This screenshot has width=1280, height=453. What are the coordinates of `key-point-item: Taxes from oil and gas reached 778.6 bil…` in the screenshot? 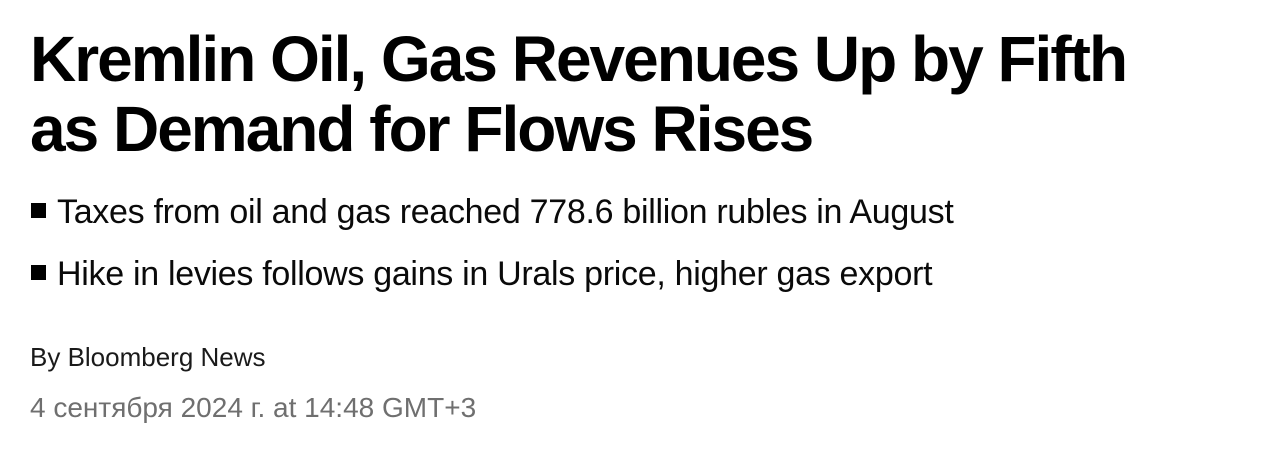 It's located at (640, 212).